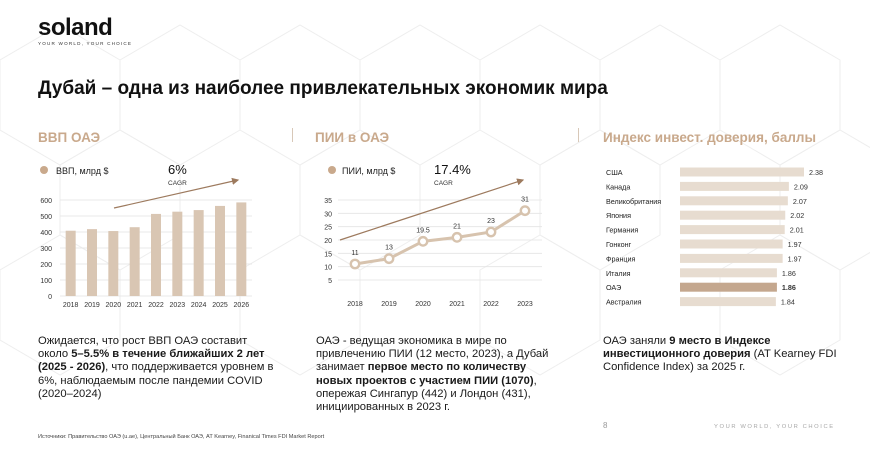  What do you see at coordinates (389, 304) in the screenshot?
I see `fdi-x-tick: 2019` at bounding box center [389, 304].